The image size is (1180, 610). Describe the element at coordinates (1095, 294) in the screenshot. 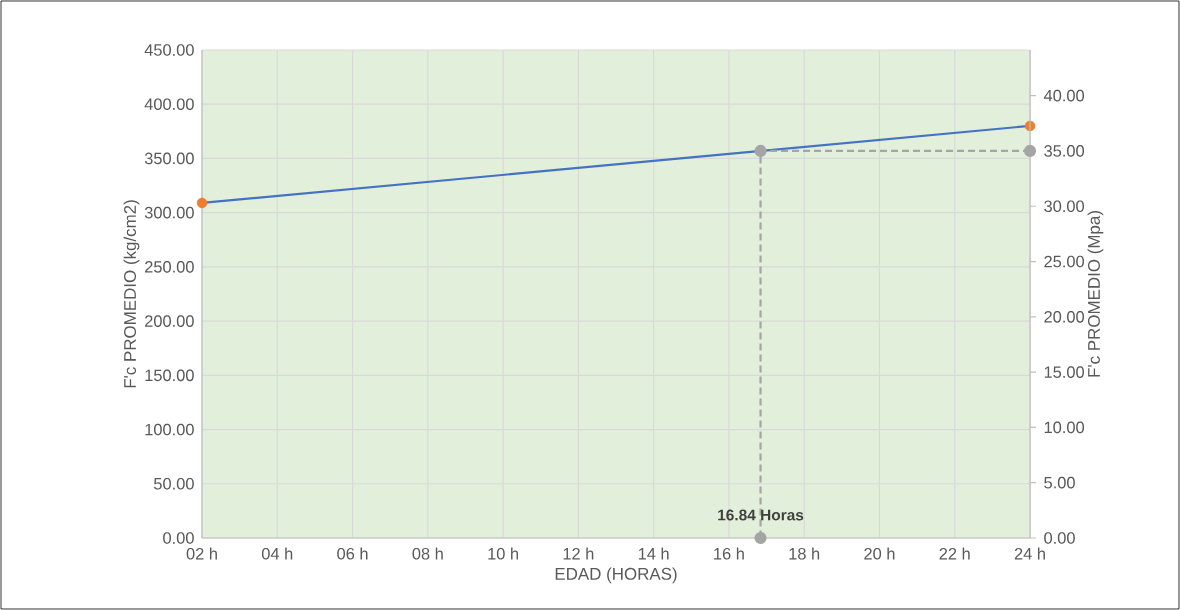

I see `y2-axis-title: F'c PROMEDIO (Mpa)` at that location.